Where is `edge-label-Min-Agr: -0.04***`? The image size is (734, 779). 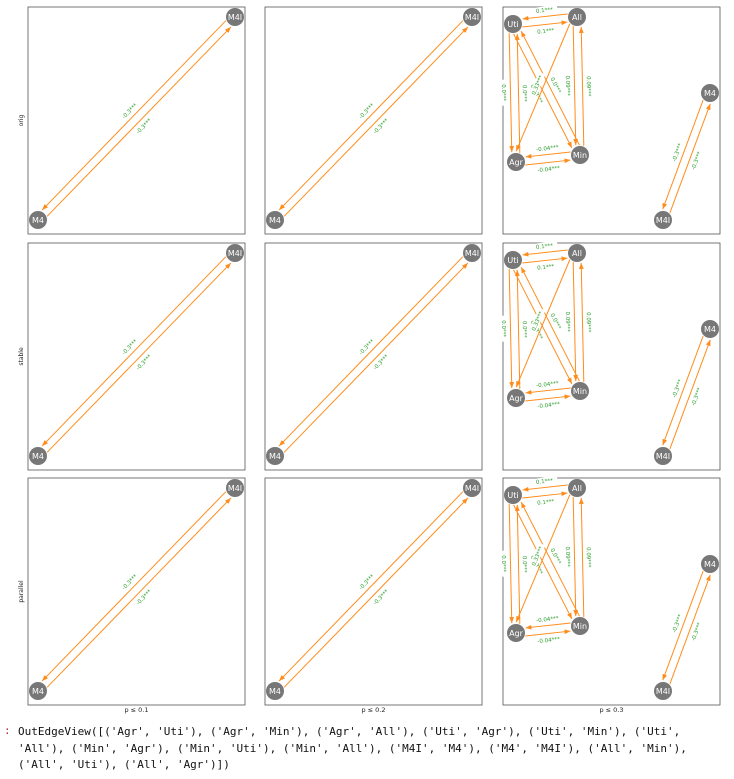 edge-label-Min-Agr: -0.04*** is located at coordinates (547, 385).